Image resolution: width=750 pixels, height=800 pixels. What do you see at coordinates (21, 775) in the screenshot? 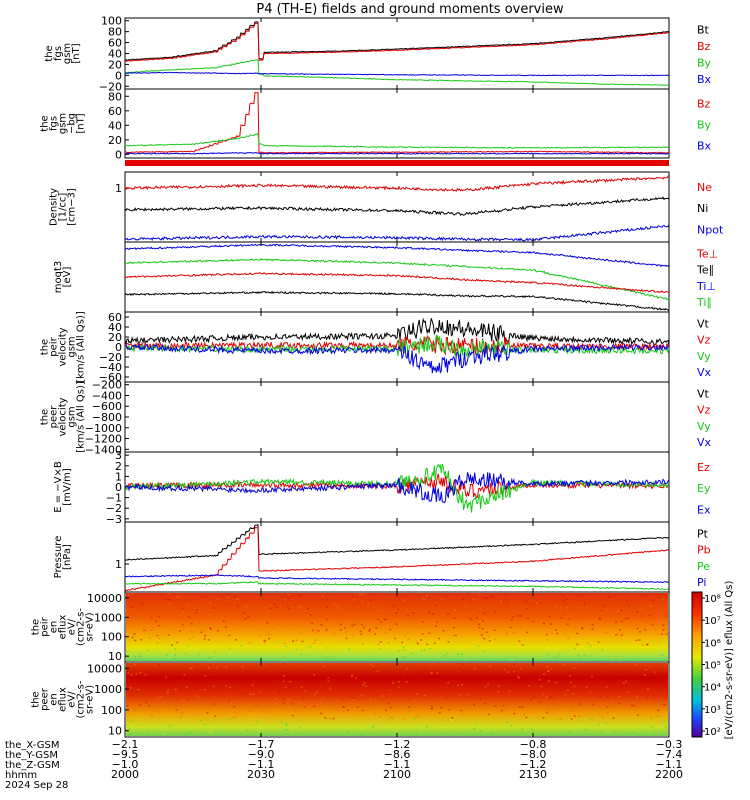
I see `axis-row-label: hhmm` at bounding box center [21, 775].